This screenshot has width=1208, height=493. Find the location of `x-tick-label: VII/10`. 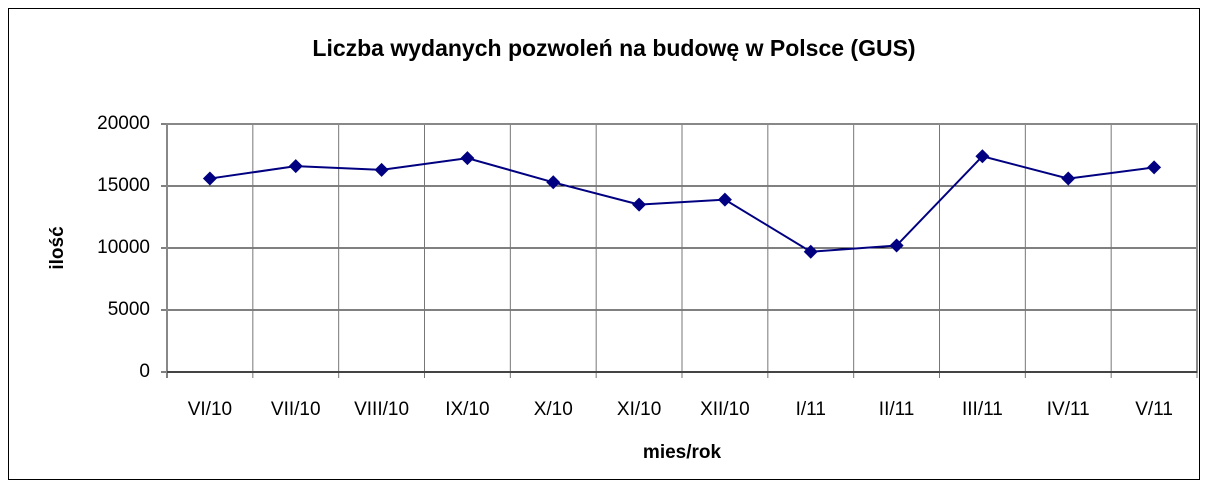

x-tick-label: VII/10 is located at coordinates (296, 409).